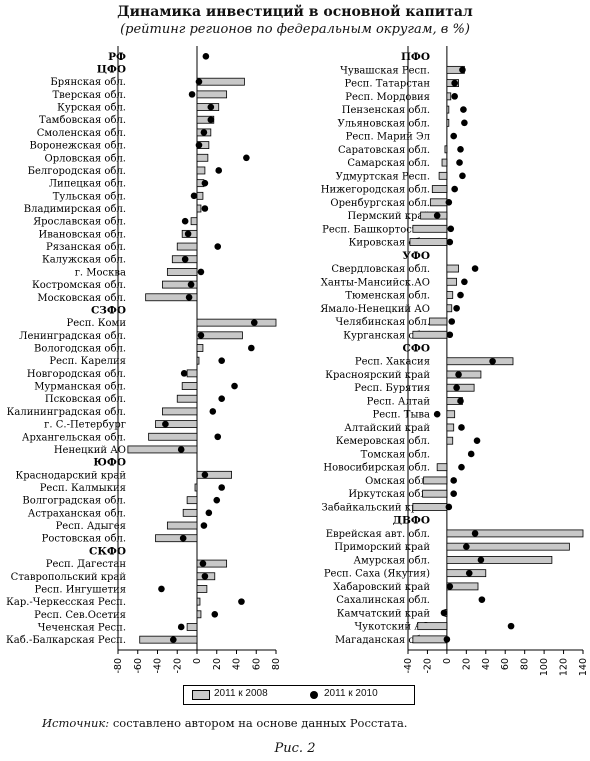 The image size is (590, 761). Describe the element at coordinates (66, 412) in the screenshot. I see `region-label: Калининградская обл.` at that location.